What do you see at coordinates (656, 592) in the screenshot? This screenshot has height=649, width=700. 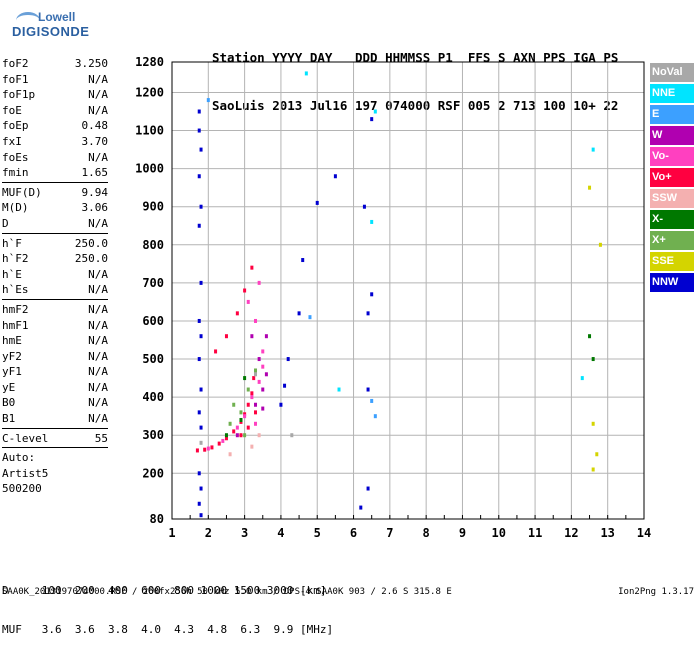 I see `footer-version: Ion2Png 1.3.17` at bounding box center [656, 592].